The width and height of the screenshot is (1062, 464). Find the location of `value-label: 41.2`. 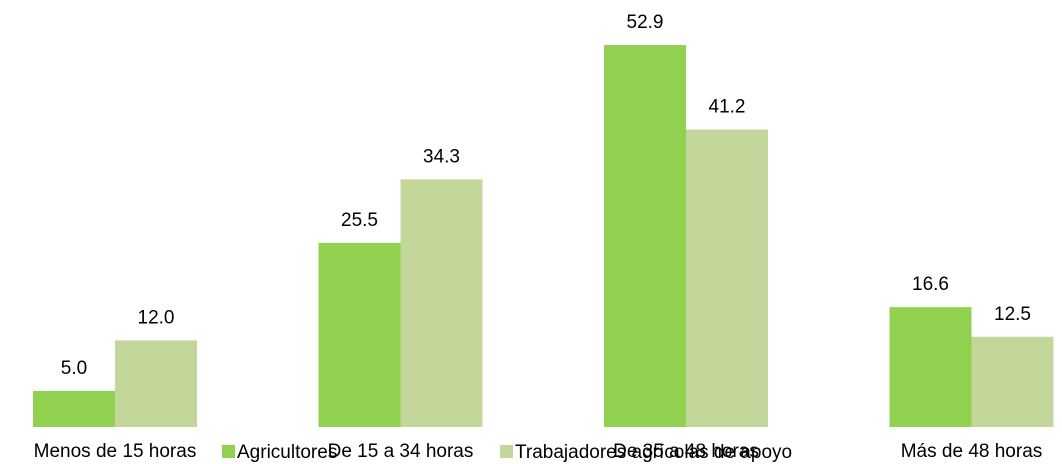

value-label: 41.2 is located at coordinates (727, 107).